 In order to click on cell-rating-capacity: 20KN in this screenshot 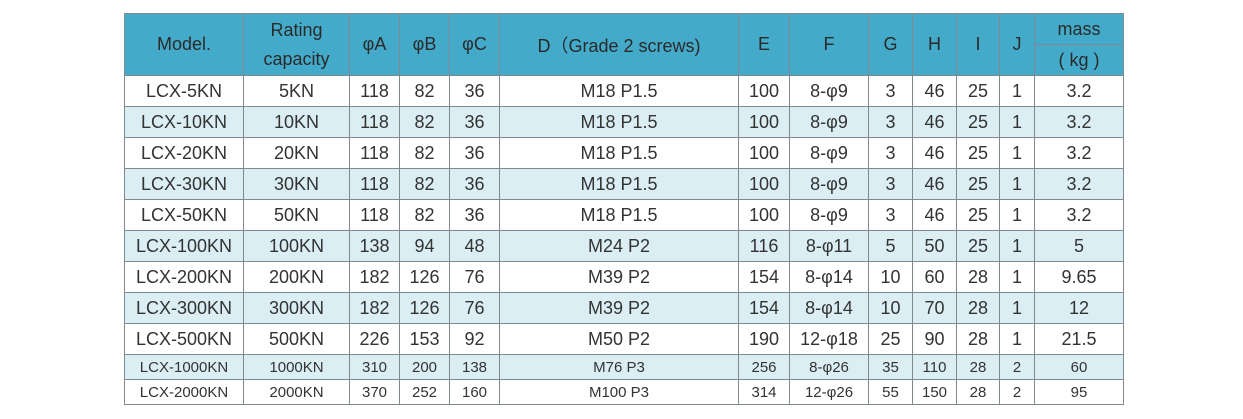, I will do `click(296, 153)`.